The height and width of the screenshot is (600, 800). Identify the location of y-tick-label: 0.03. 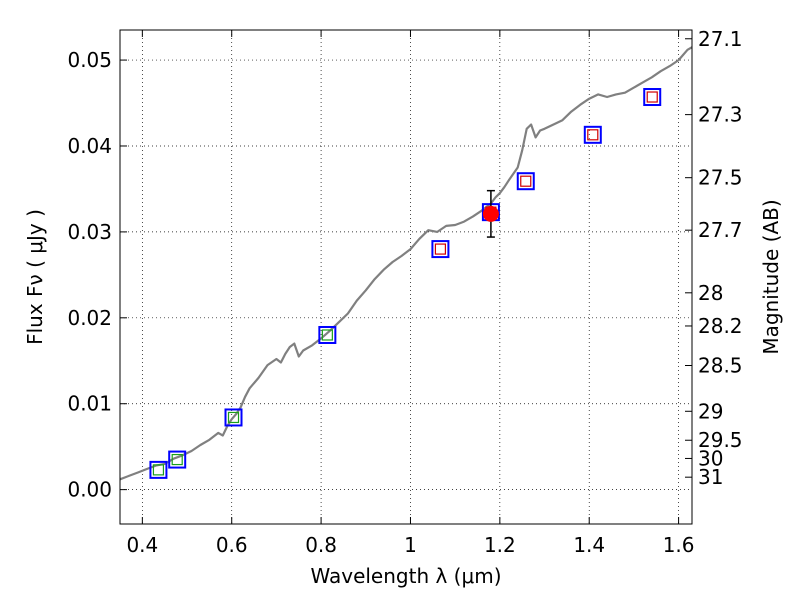
(89, 232).